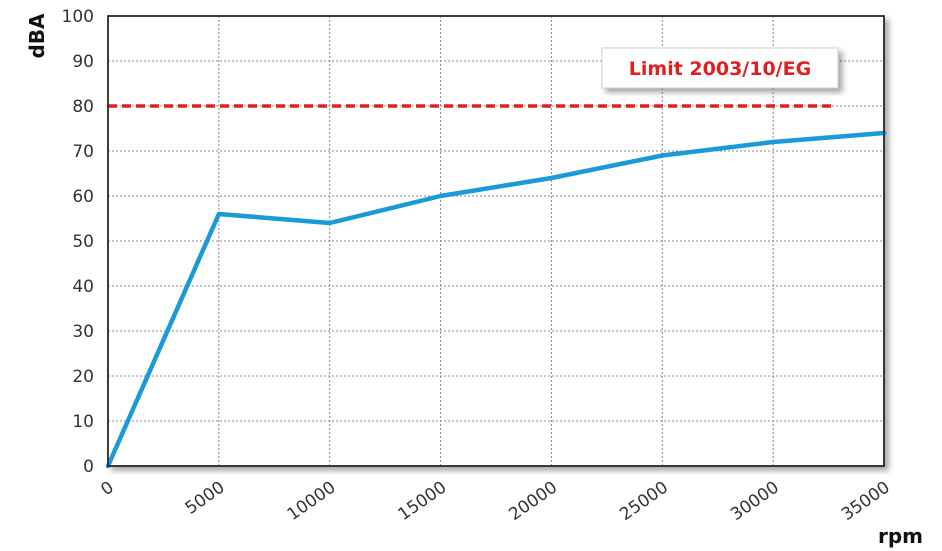  Describe the element at coordinates (83, 197) in the screenshot. I see `y-tick-label-6: 60` at that location.